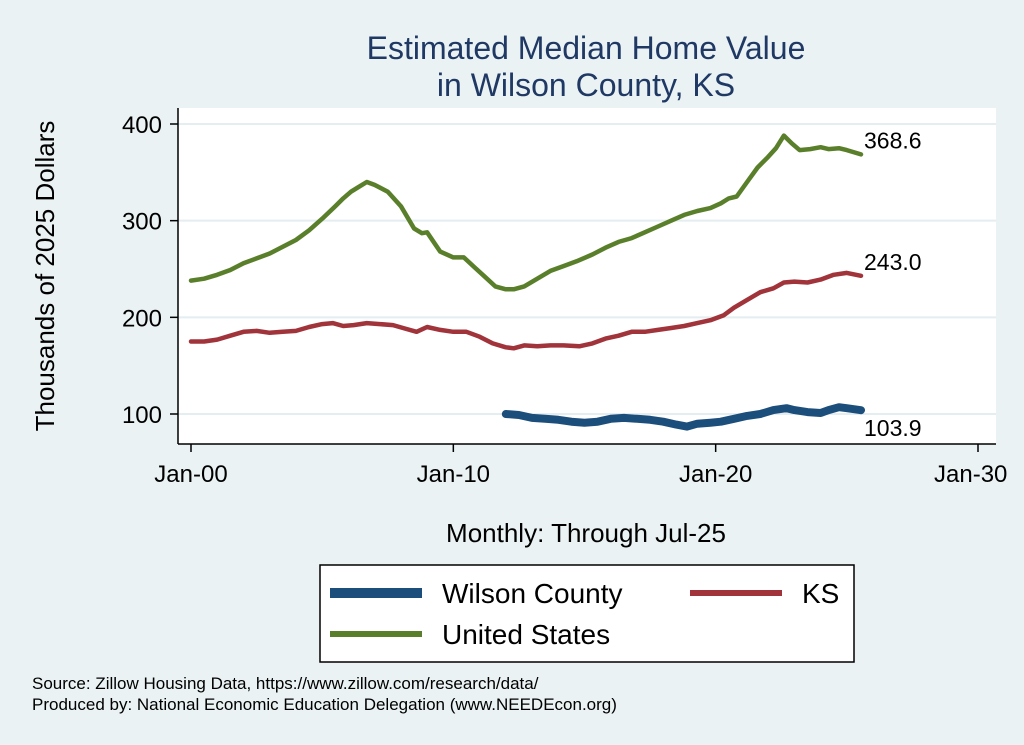 The width and height of the screenshot is (1024, 745). Describe the element at coordinates (45, 276) in the screenshot. I see `y-axis-title: Thousands of 2025 Dollars` at that location.